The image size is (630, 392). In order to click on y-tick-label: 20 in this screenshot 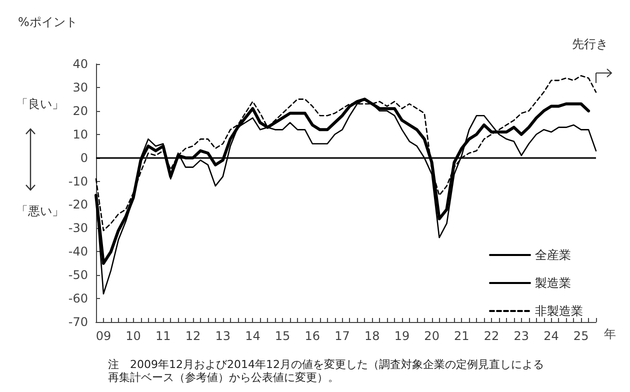, I will do `click(80, 111)`.